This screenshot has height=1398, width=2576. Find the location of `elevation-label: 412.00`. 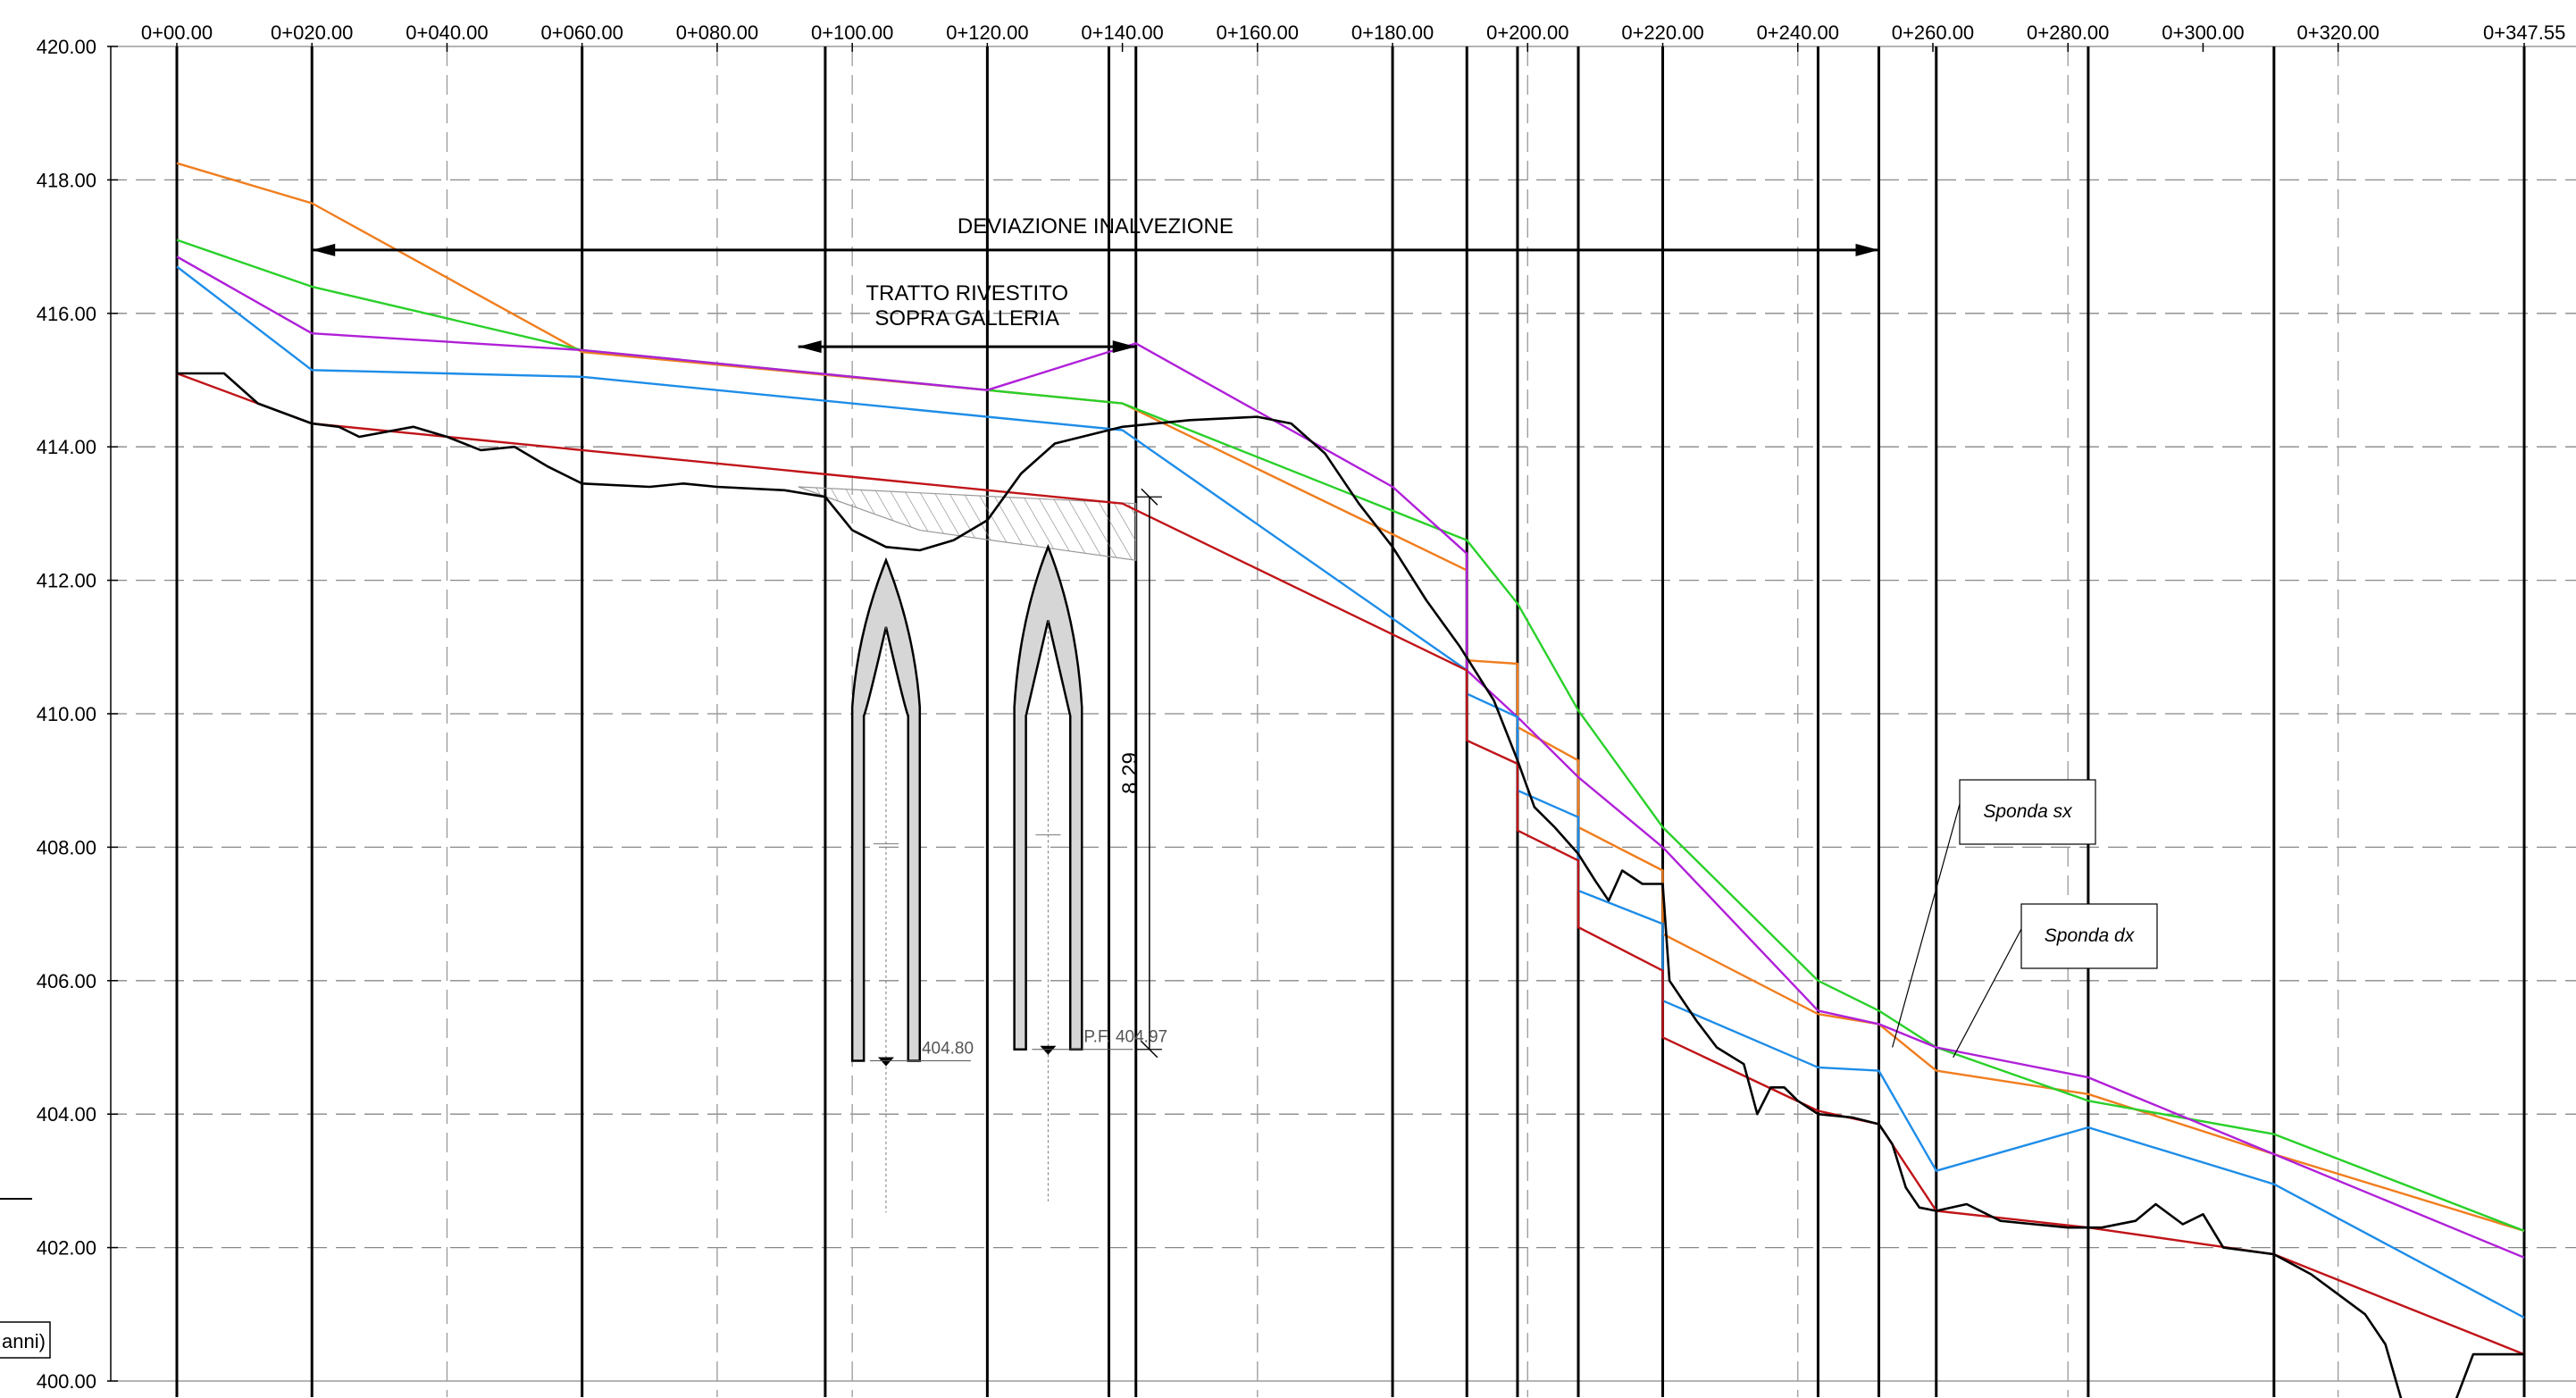

elevation-label: 412.00 is located at coordinates (67, 581).